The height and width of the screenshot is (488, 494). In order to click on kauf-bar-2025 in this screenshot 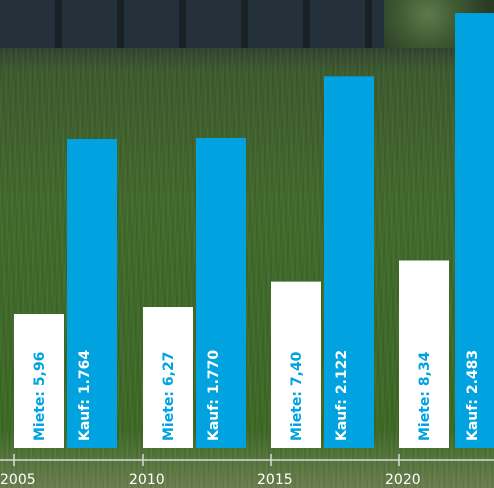, I will do `click(474, 230)`.